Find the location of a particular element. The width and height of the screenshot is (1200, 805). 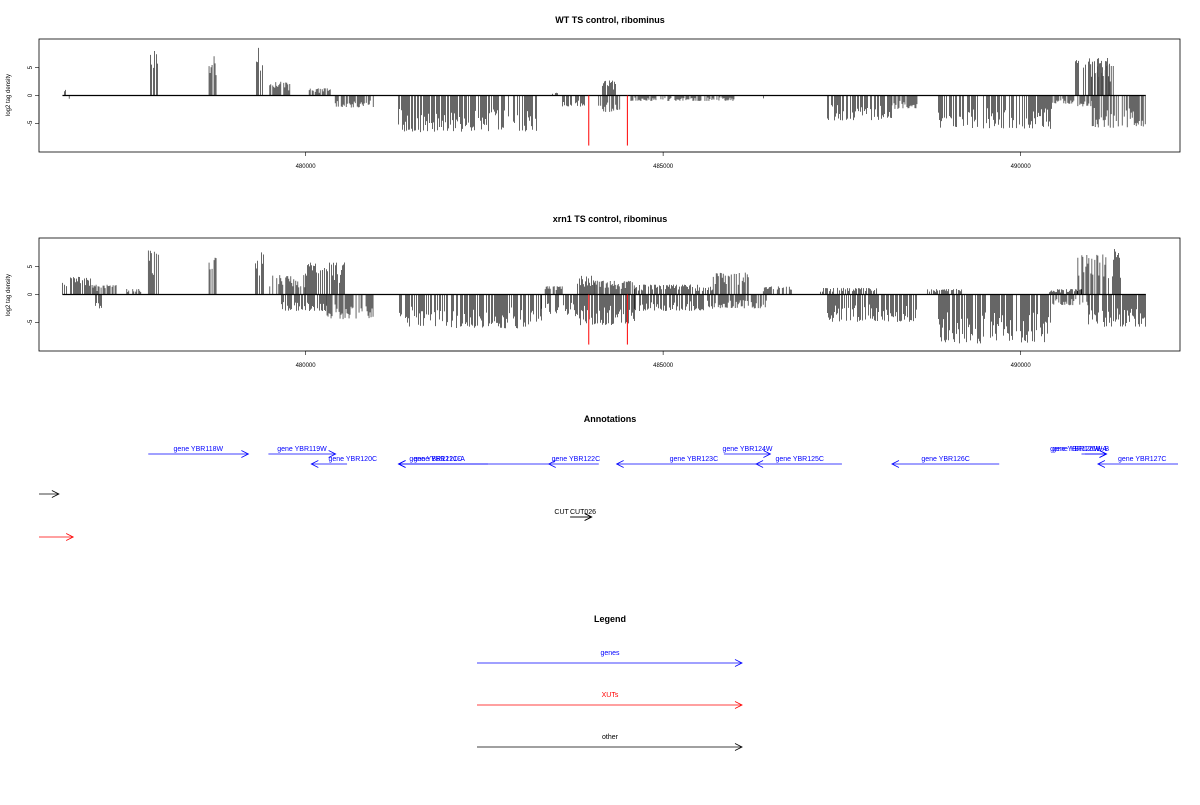

annotation-feature: gene YBR120C is located at coordinates (344, 462).